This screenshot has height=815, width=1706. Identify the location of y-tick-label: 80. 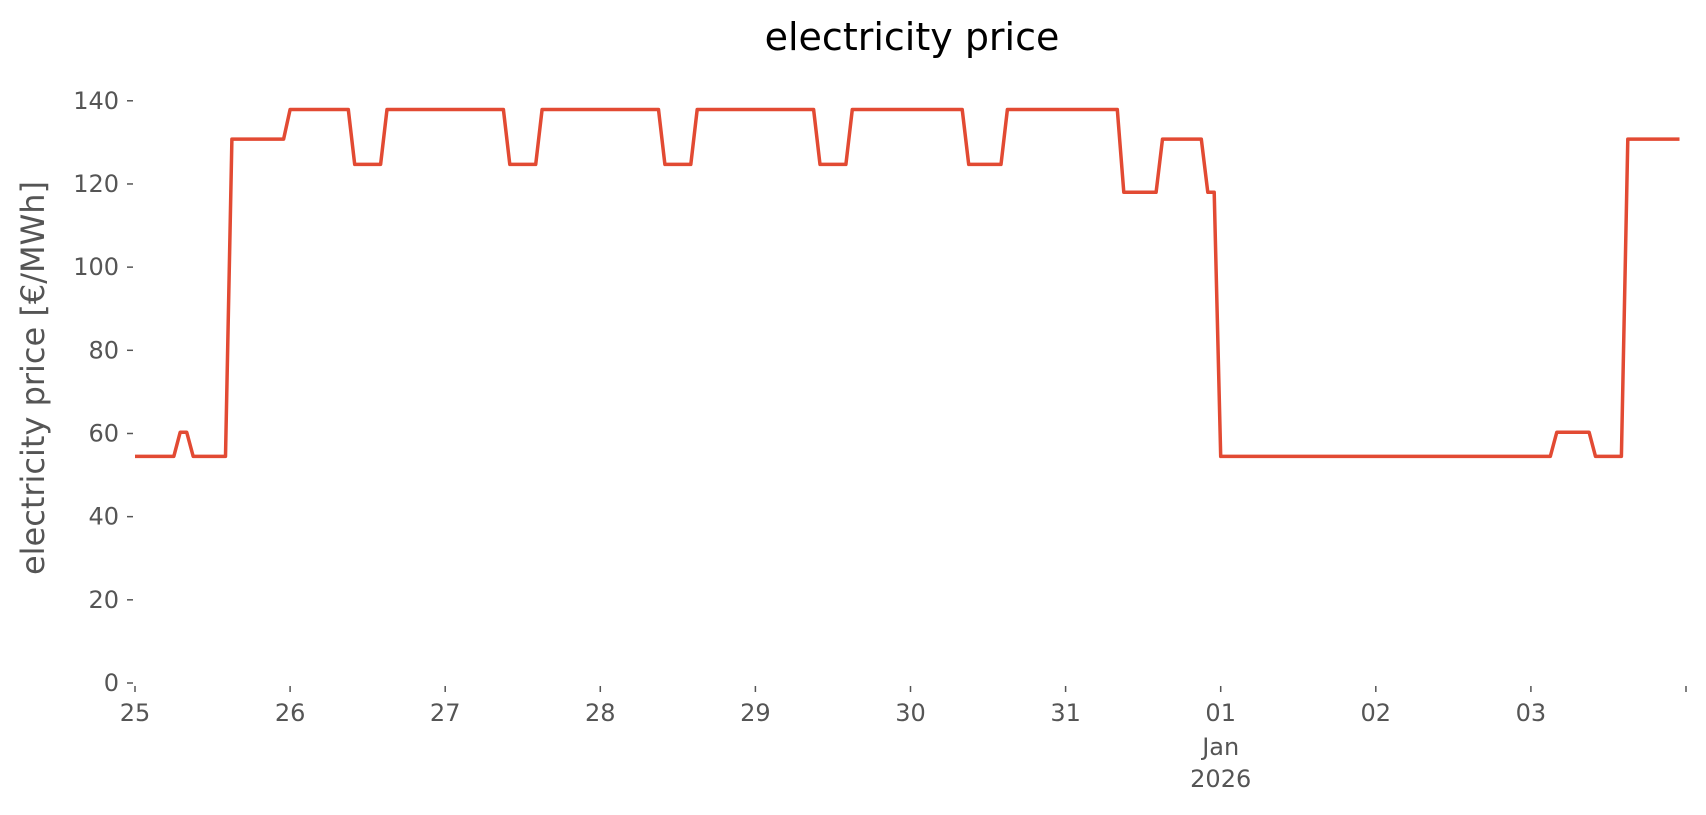
(103, 350).